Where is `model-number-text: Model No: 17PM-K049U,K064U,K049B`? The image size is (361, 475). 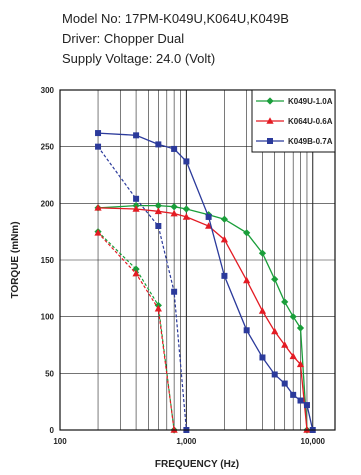
model-number-text: Model No: 17PM-K049U,K064U,K049B is located at coordinates (175, 18).